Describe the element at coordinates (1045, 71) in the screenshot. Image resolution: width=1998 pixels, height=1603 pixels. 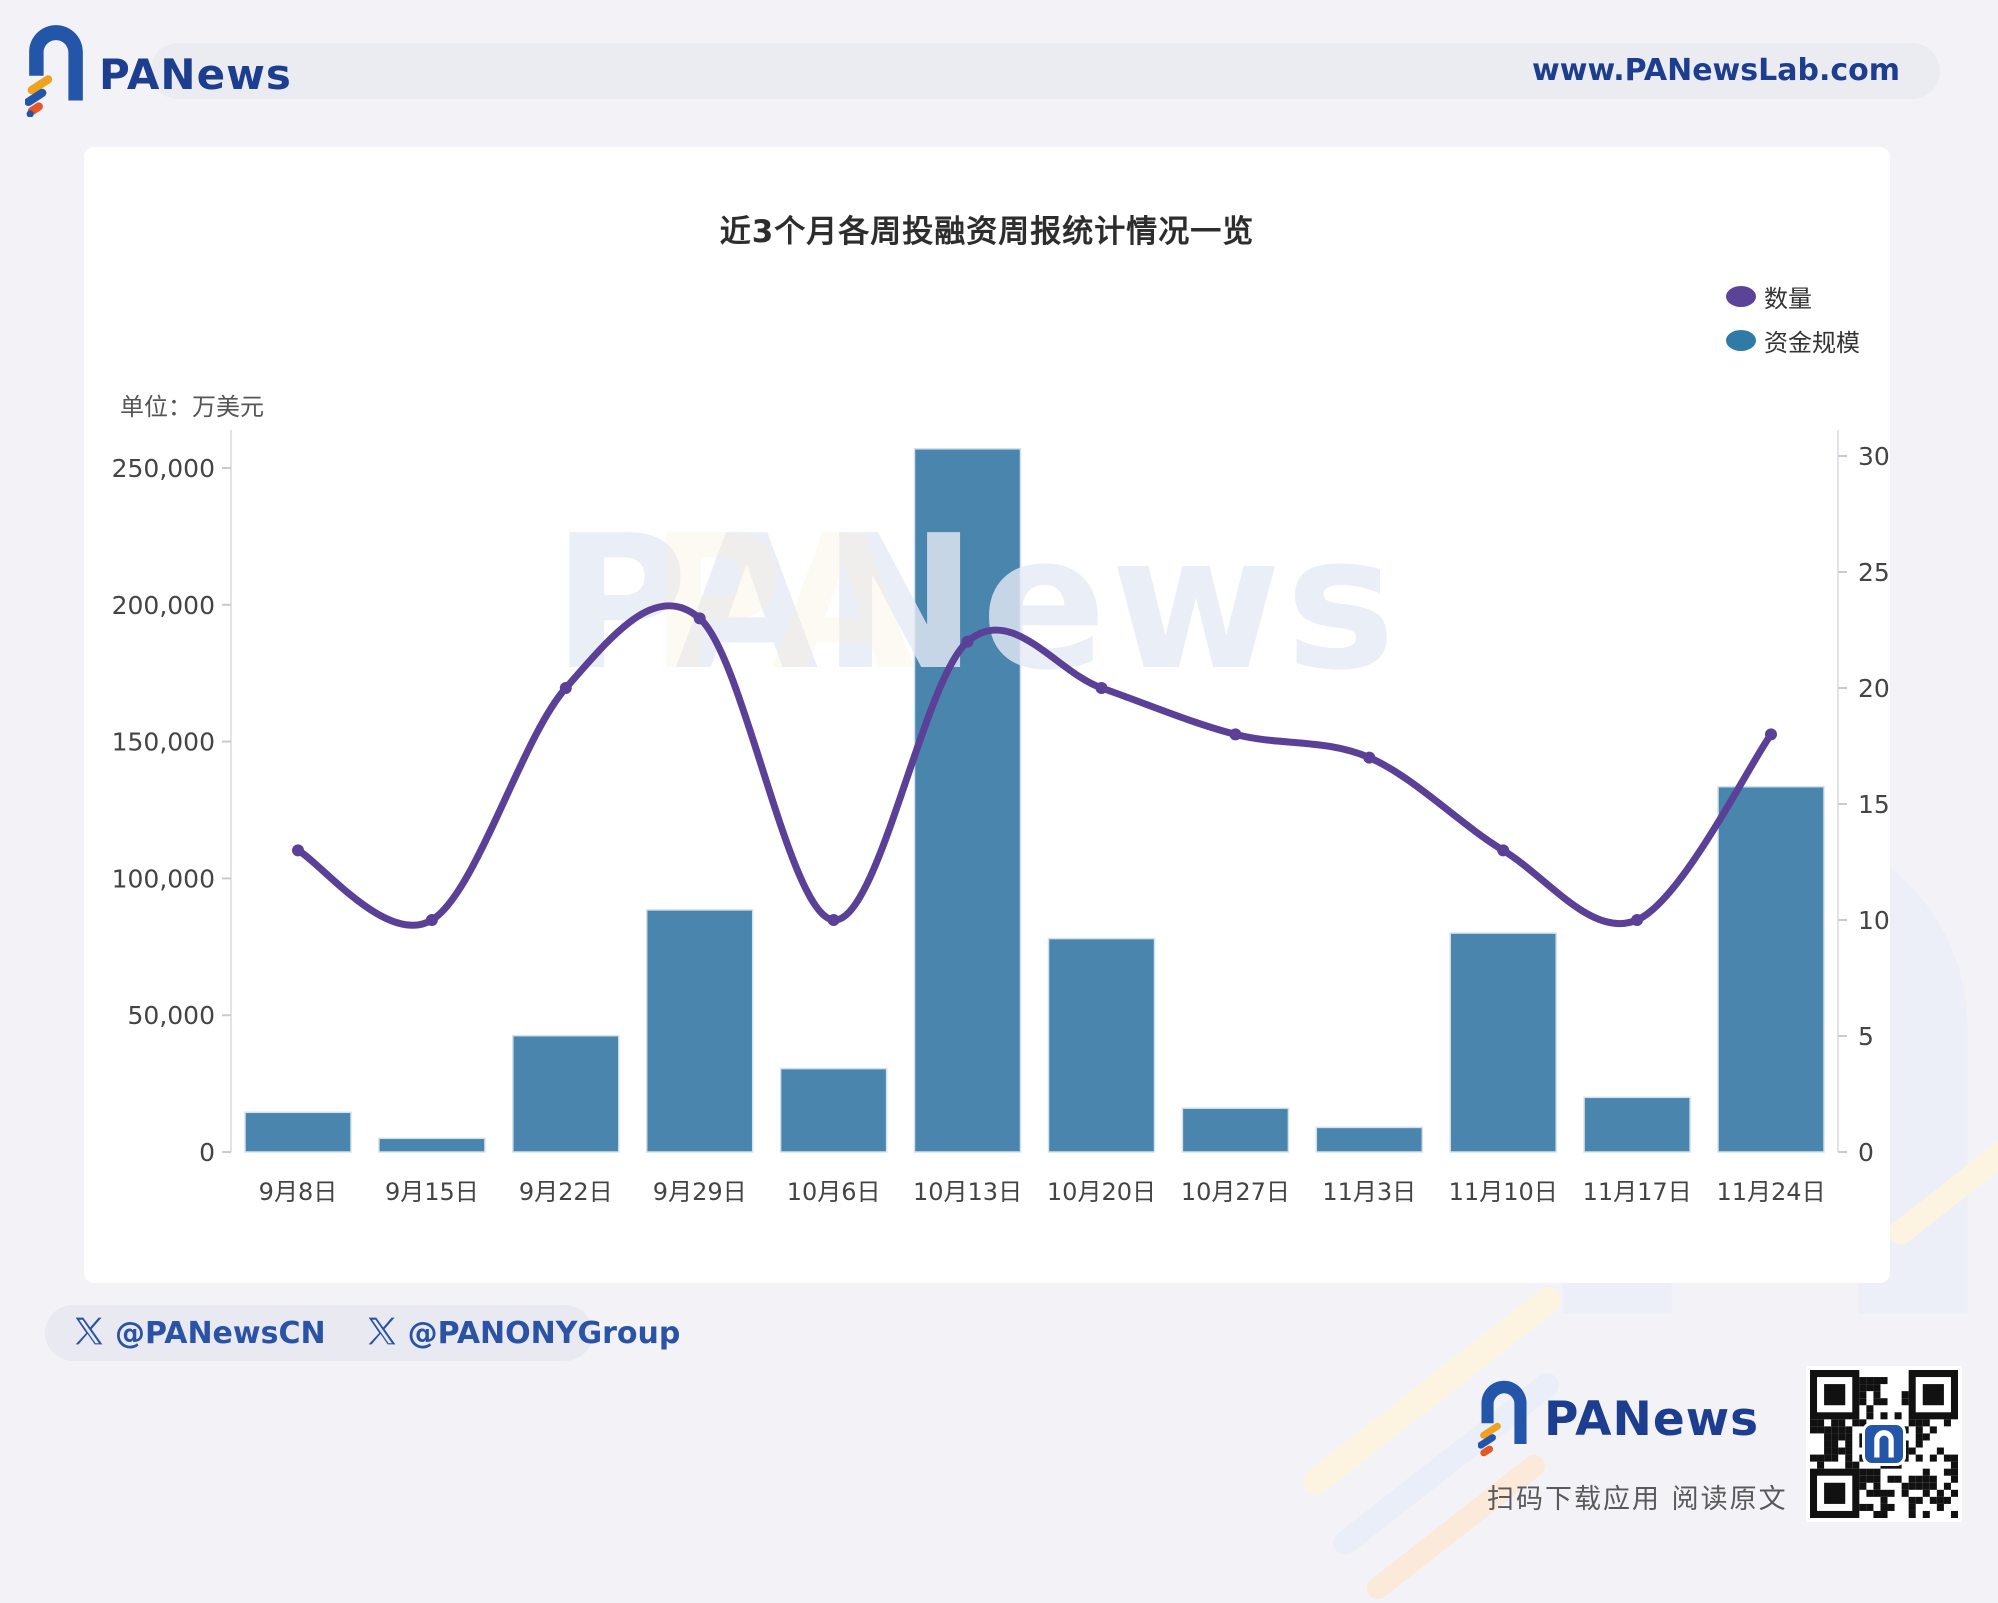
I see `header-band` at that location.